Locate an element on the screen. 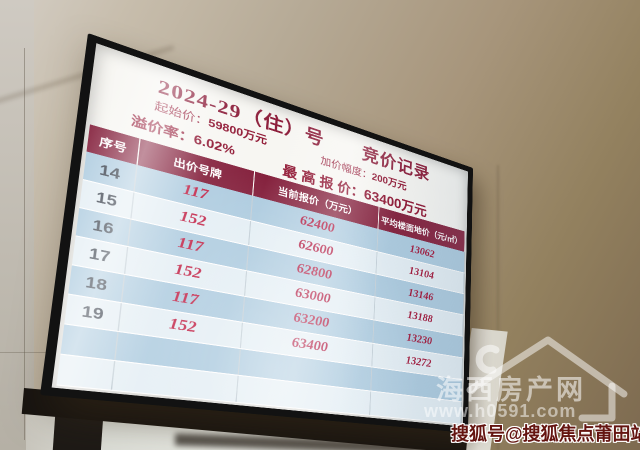 The height and width of the screenshot is (450, 640). watermark-site-url: www.h0591.com is located at coordinates (500, 411).